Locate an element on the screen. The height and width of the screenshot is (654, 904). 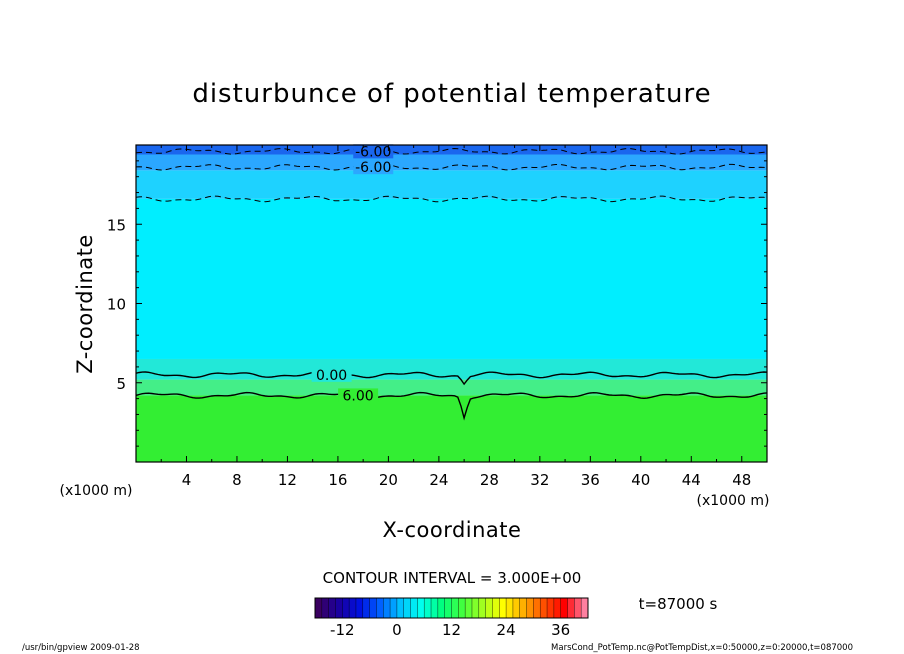
x-tick-label: 40 is located at coordinates (640, 480).